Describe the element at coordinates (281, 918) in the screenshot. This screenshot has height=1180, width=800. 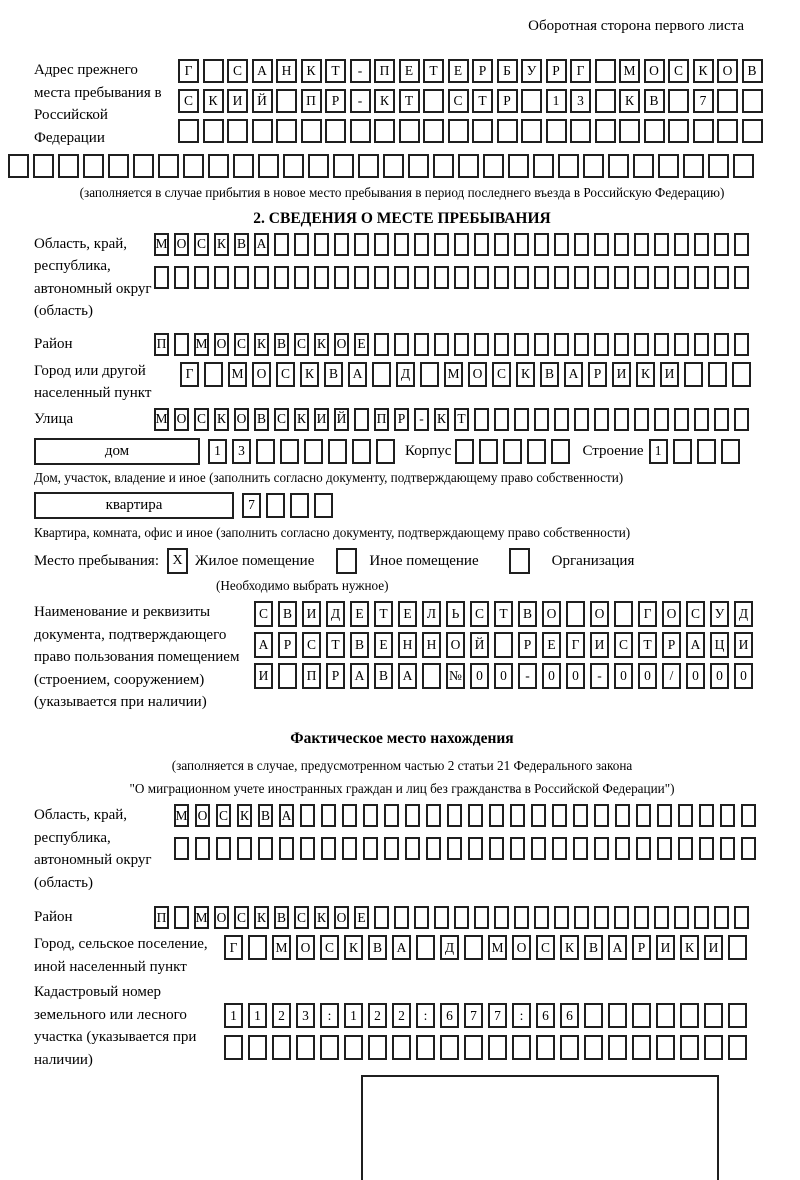
I see `char-box-filled: В` at that location.